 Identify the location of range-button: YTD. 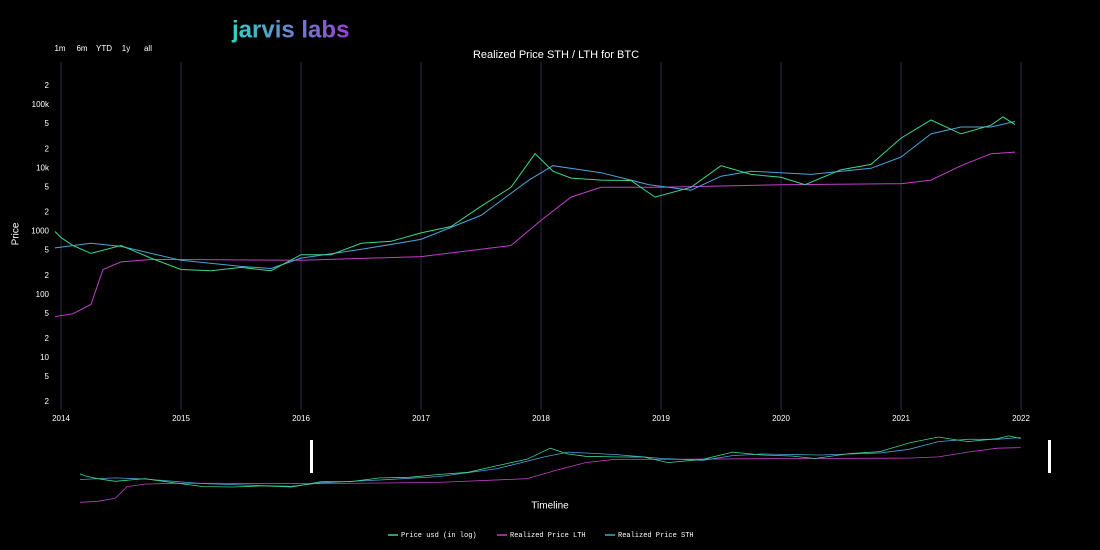
(104, 48).